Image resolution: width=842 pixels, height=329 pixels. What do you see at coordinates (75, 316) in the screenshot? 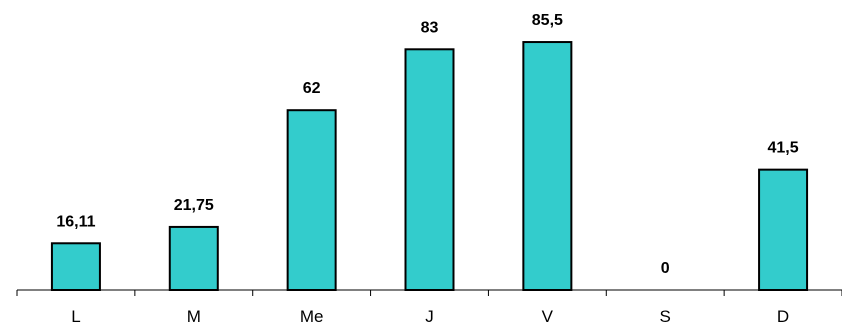
I see `x-tick-label-l: L` at bounding box center [75, 316].